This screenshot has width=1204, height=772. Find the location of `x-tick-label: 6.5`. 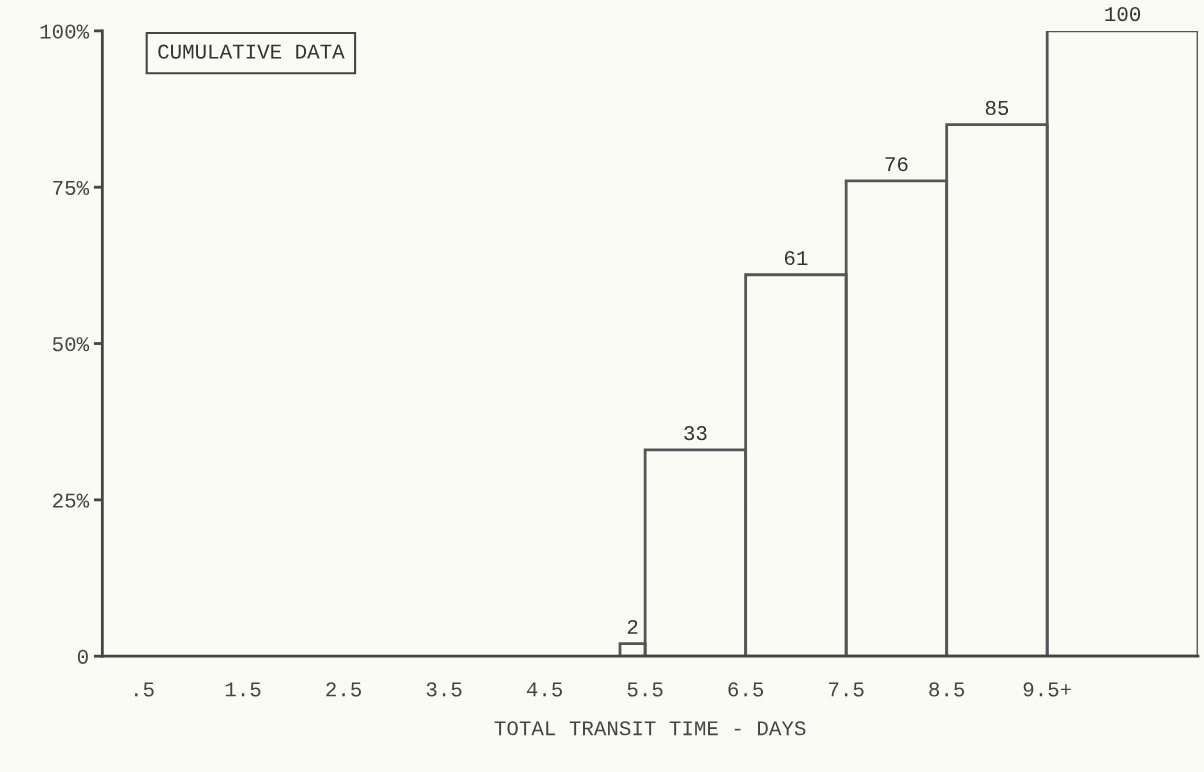

x-tick-label: 6.5 is located at coordinates (746, 689).